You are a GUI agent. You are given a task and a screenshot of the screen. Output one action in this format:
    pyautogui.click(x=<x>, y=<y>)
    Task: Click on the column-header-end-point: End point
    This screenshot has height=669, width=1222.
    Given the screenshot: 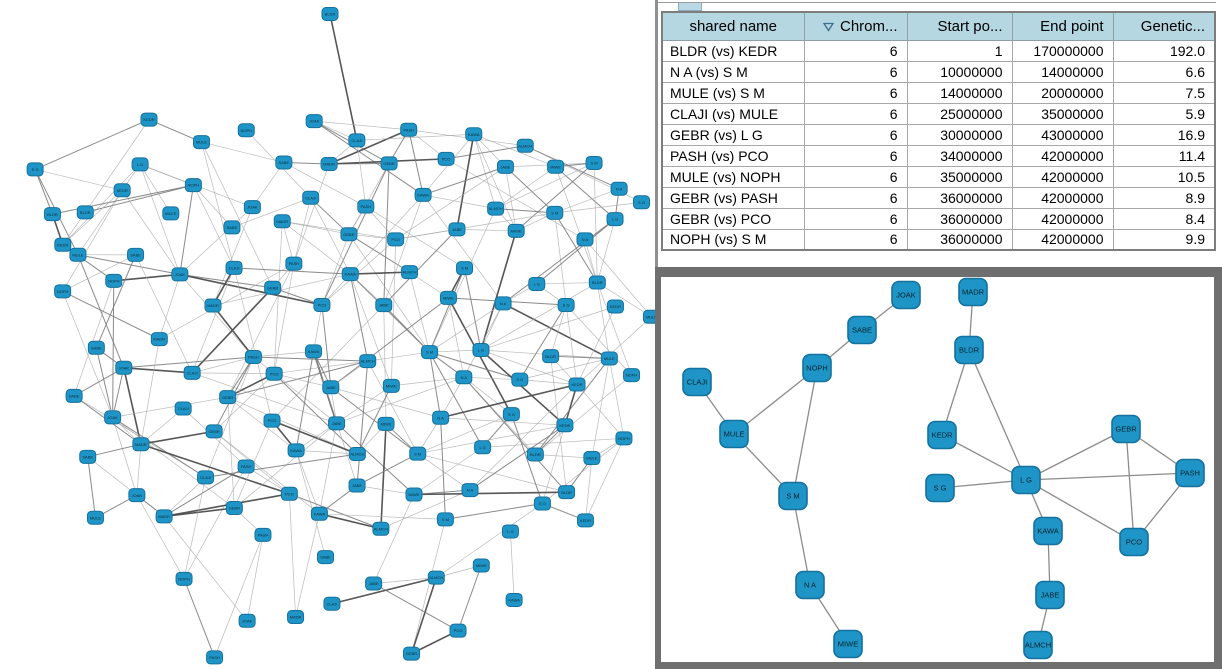 What is the action you would take?
    pyautogui.click(x=1062, y=26)
    